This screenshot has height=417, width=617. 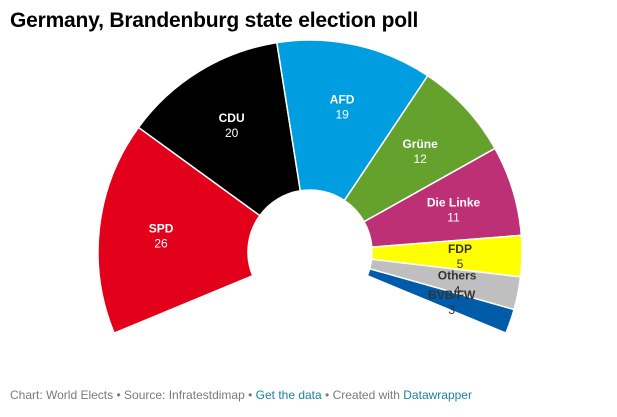 I want to click on slice-bvb-fw, so click(x=440, y=301).